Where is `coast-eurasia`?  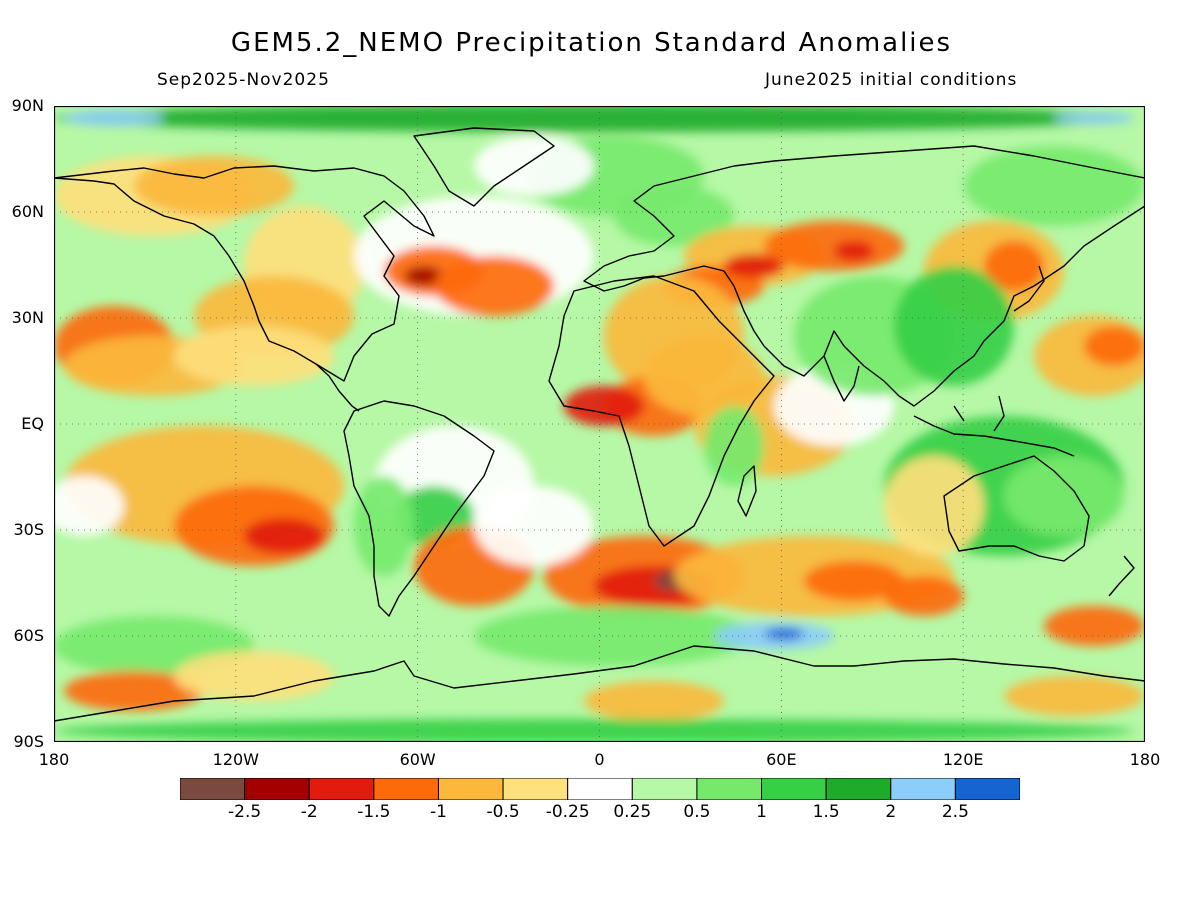
coast-eurasia is located at coordinates (864, 276).